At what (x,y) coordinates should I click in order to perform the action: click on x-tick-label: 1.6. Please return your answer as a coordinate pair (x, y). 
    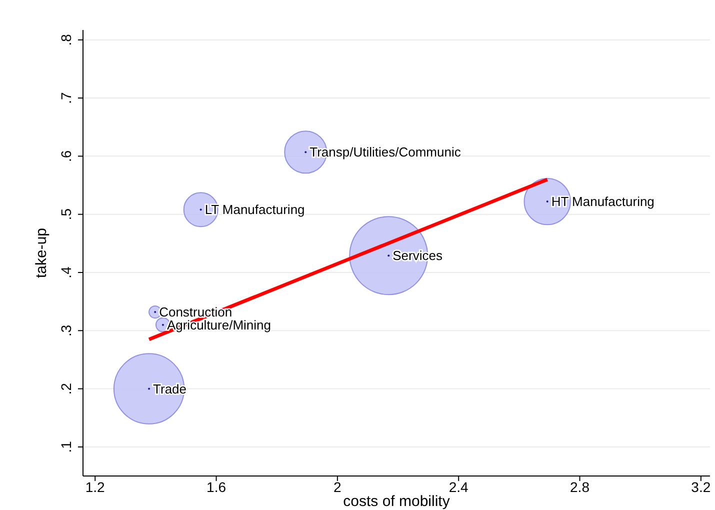
    Looking at the image, I should click on (216, 487).